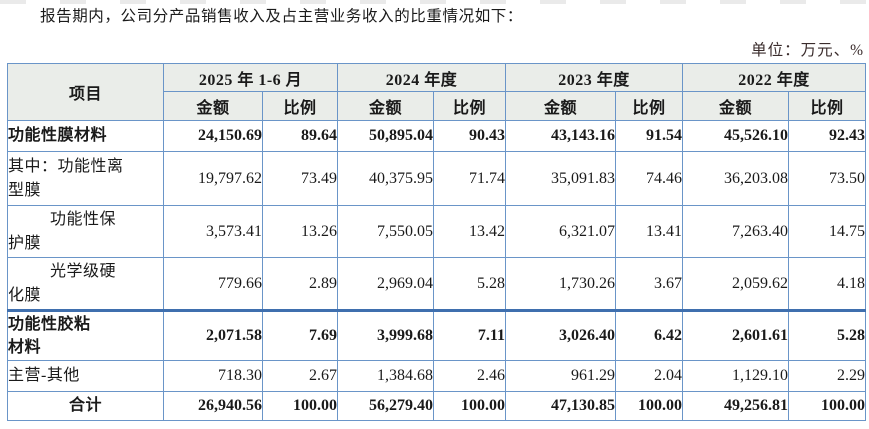 The image size is (869, 429). I want to click on scan-artifact, so click(434, 2).